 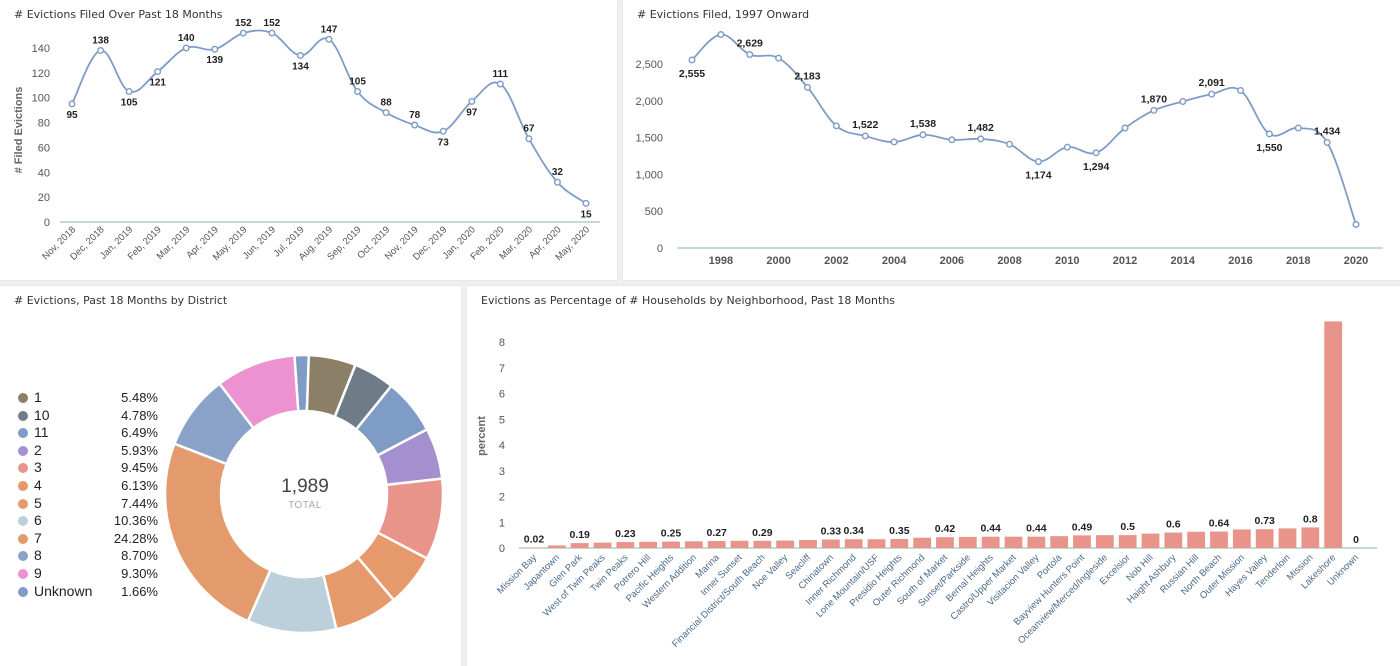 What do you see at coordinates (502, 420) in the screenshot?
I see `y-tick-label: 5` at bounding box center [502, 420].